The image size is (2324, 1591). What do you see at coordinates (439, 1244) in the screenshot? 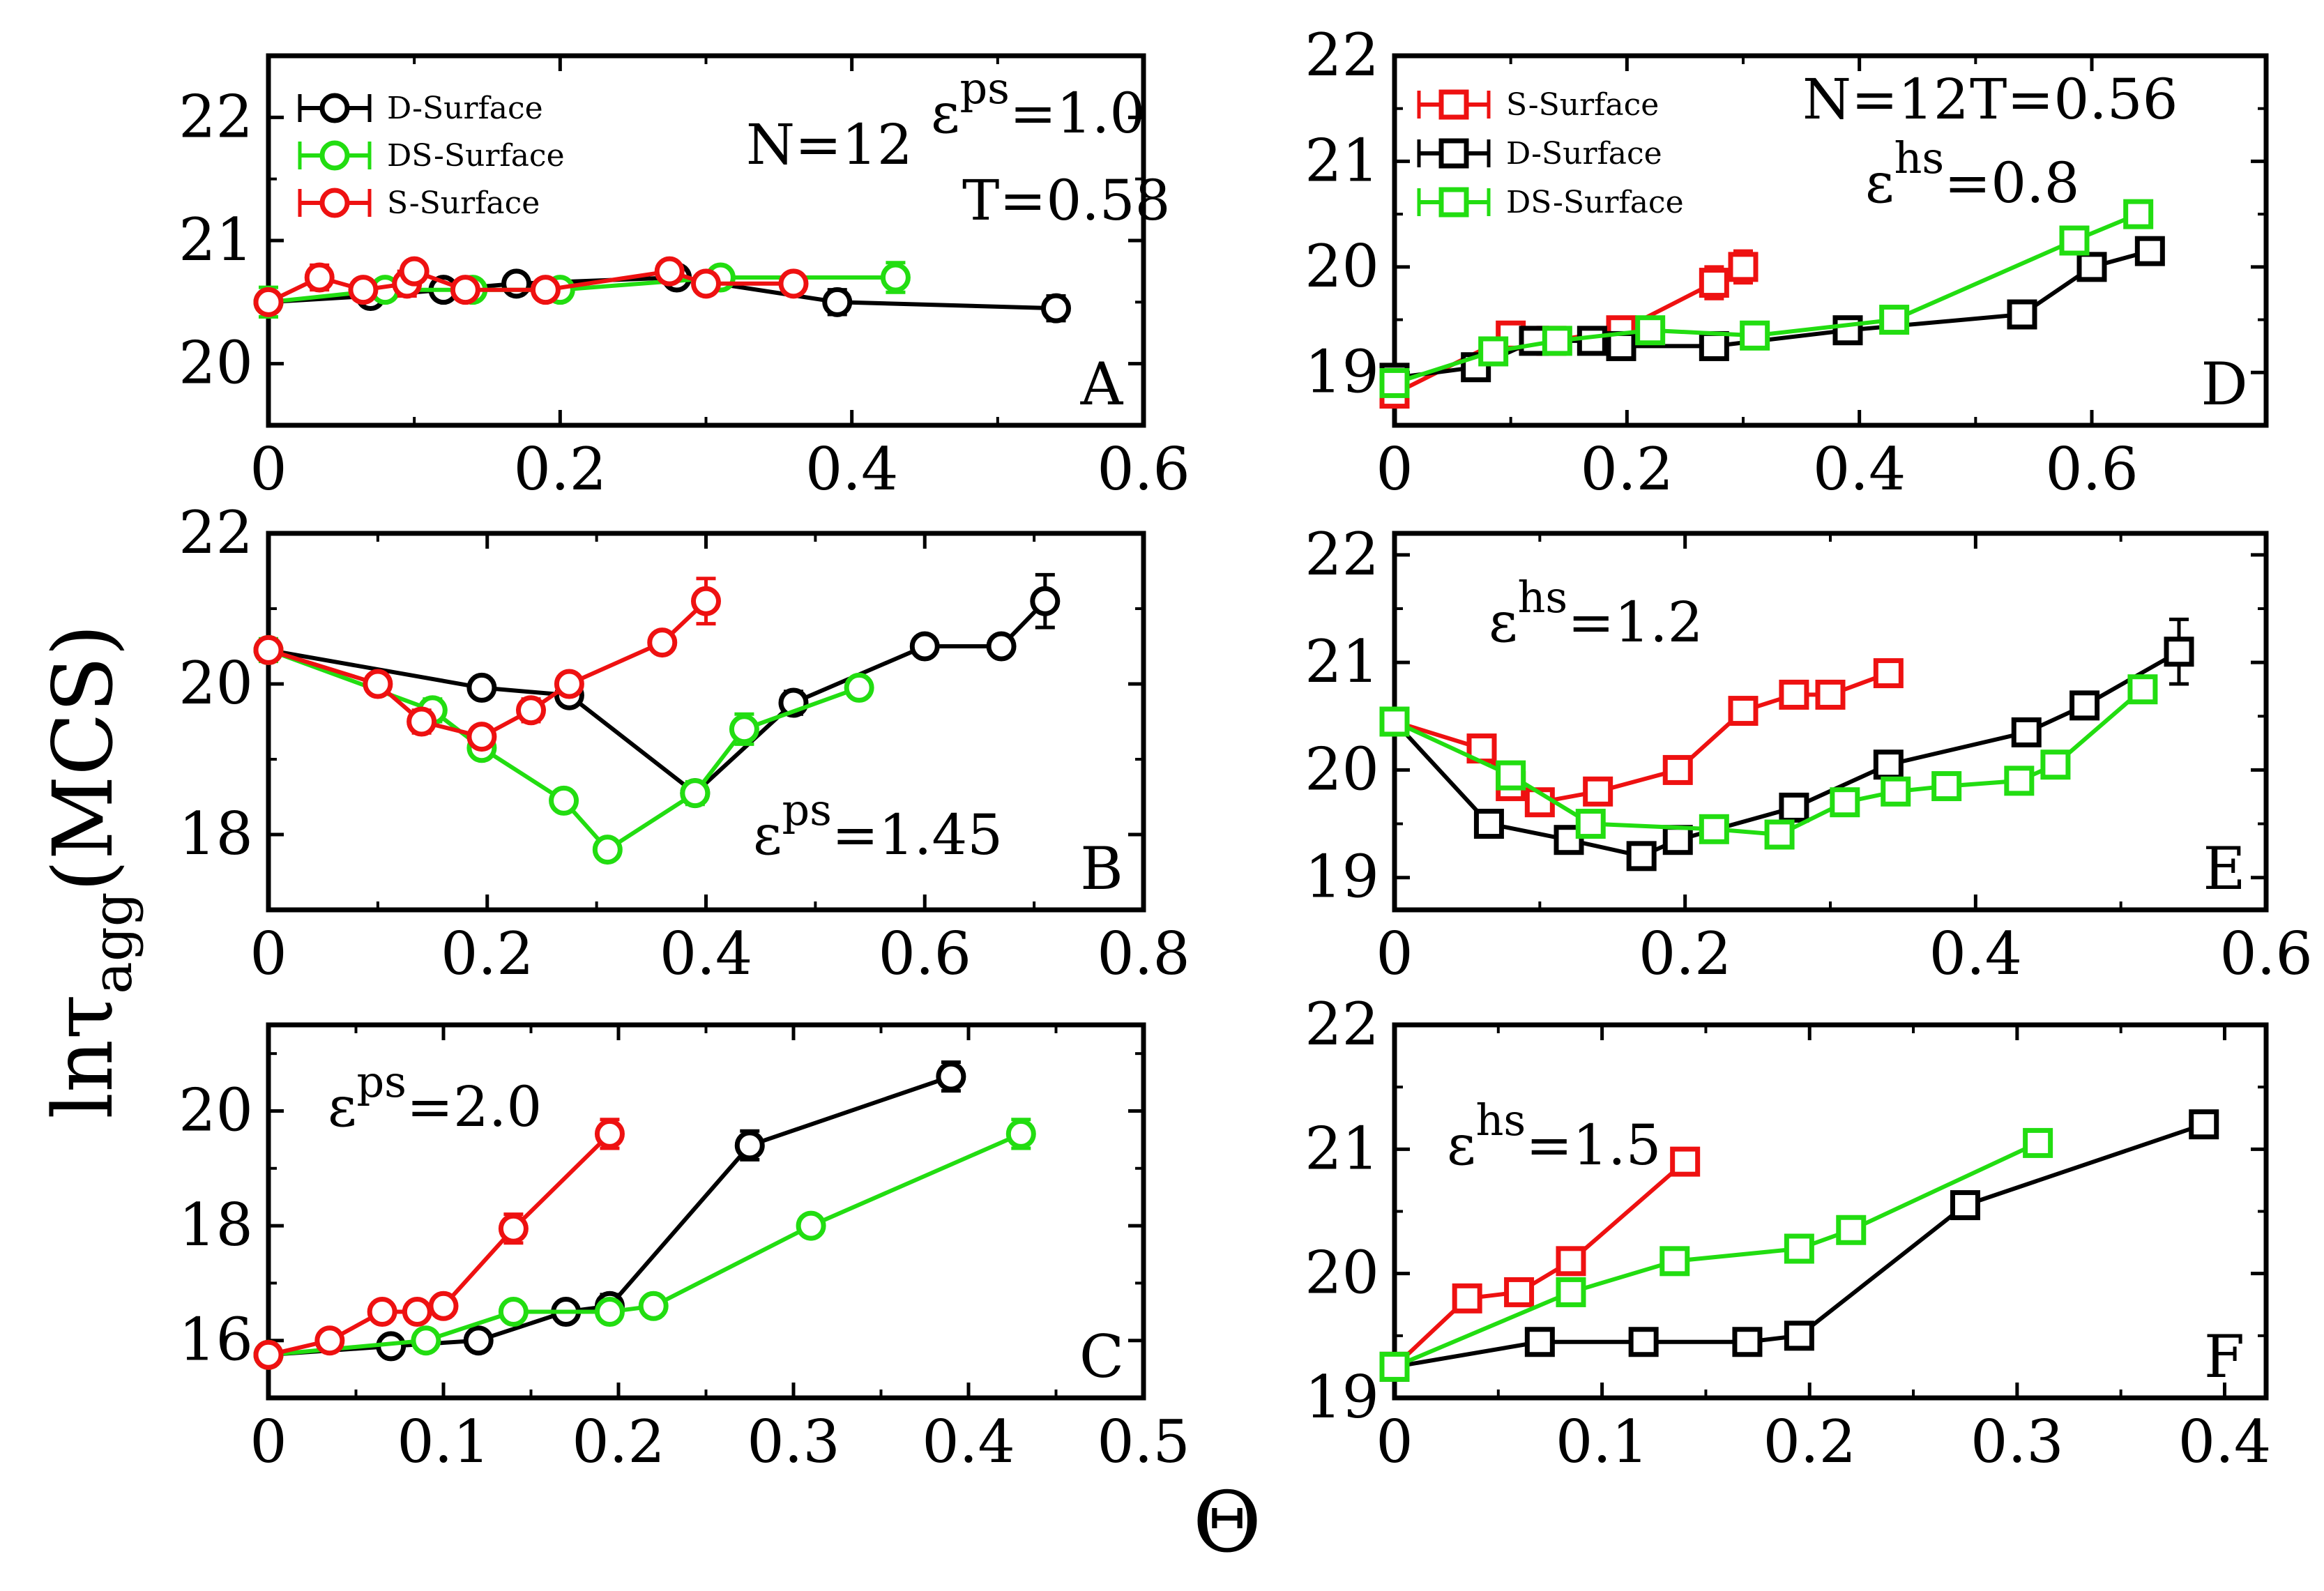
I see `series-s-surface` at bounding box center [439, 1244].